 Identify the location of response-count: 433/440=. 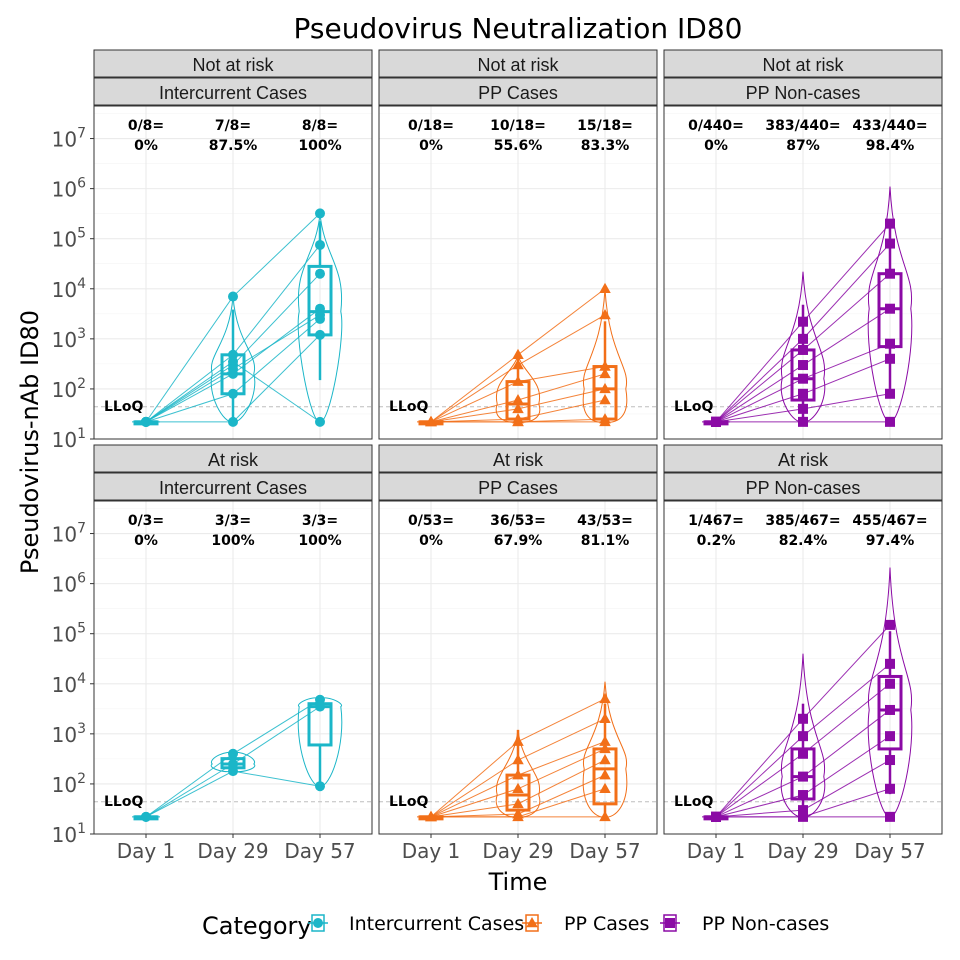
(889, 126).